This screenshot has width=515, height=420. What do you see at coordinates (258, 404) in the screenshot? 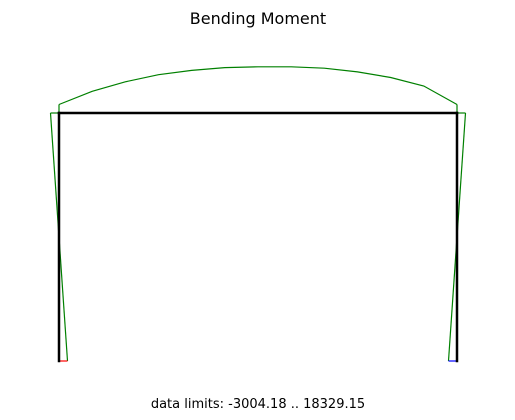
I see `data-limits-label: data limits: -3004.18 .. 18329.15` at bounding box center [258, 404].